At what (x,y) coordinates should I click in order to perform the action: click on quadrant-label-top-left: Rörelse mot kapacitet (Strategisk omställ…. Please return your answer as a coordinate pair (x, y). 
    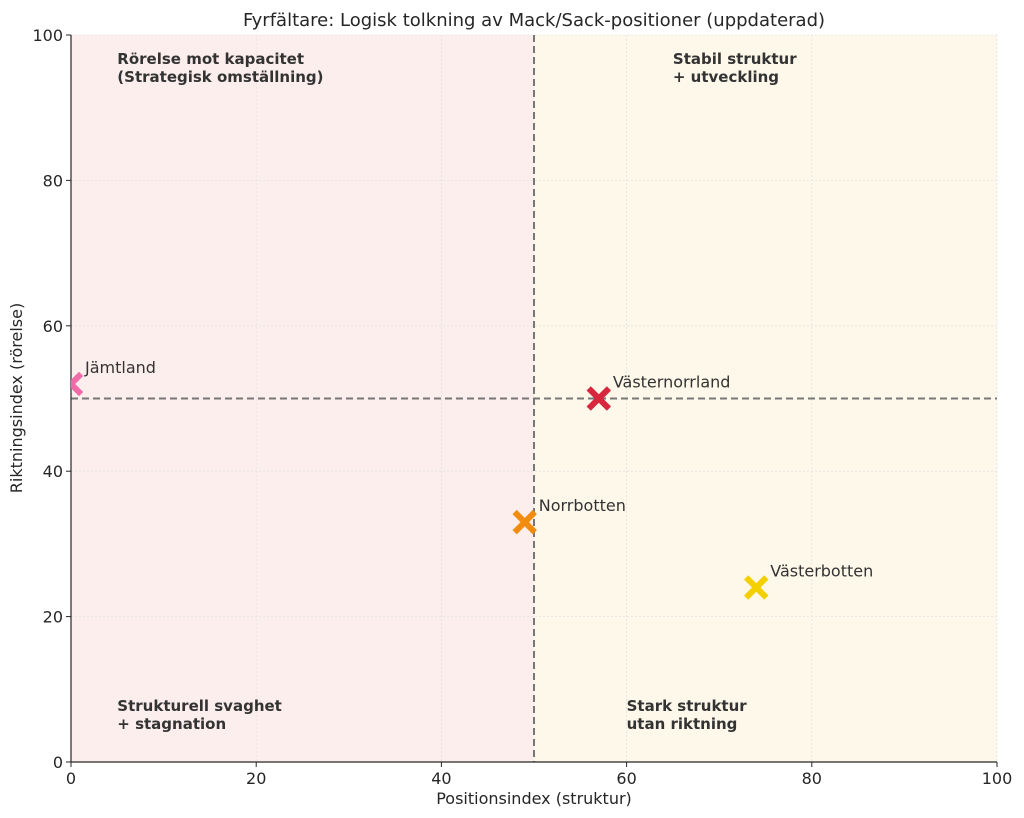
    Looking at the image, I should click on (220, 68).